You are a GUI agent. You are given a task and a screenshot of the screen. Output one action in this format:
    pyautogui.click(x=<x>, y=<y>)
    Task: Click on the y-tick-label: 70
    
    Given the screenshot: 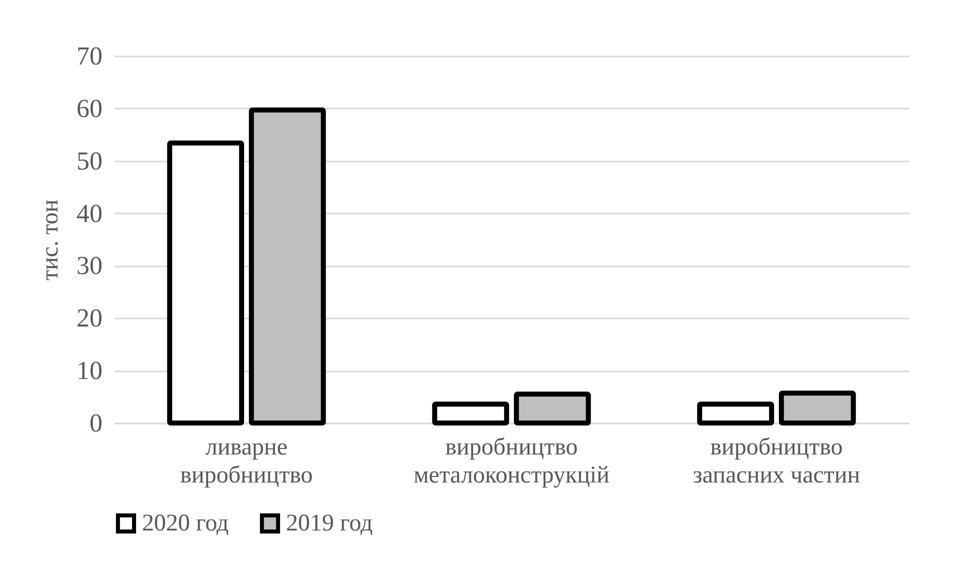 What is the action you would take?
    pyautogui.click(x=89, y=56)
    